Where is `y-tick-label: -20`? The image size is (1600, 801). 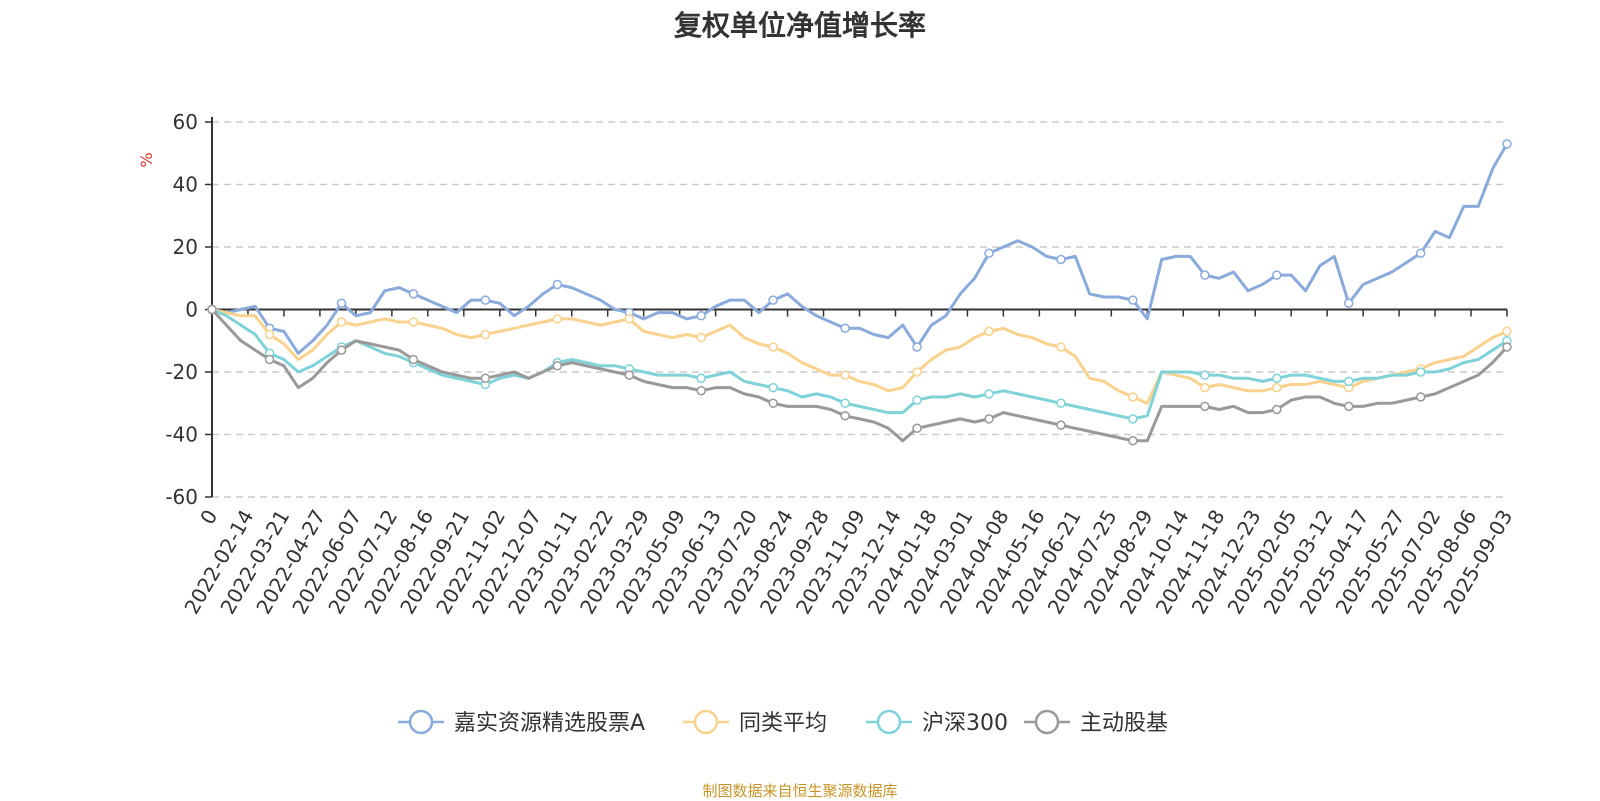 y-tick-label: -20 is located at coordinates (181, 372).